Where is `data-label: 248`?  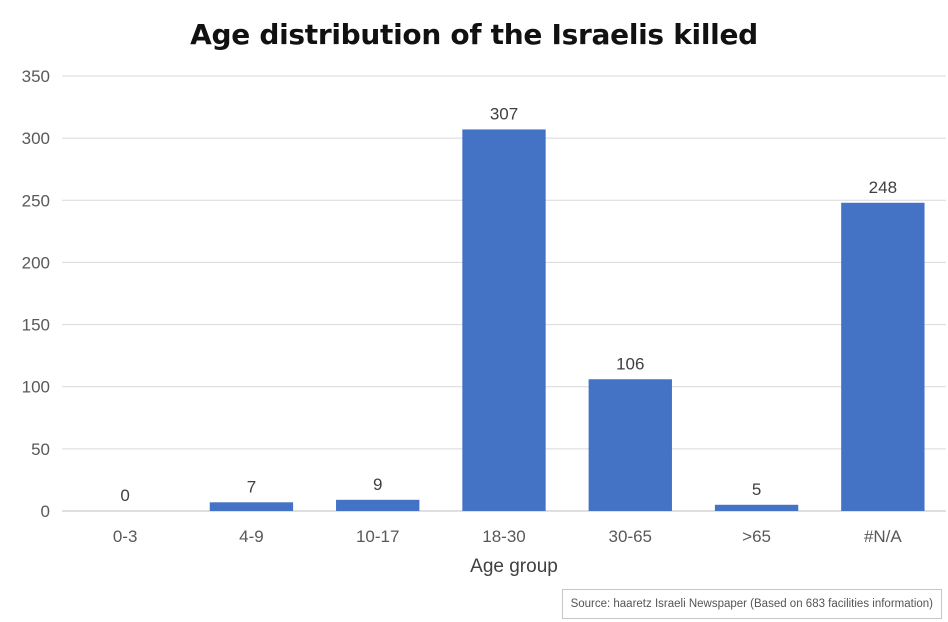 data-label: 248 is located at coordinates (883, 187).